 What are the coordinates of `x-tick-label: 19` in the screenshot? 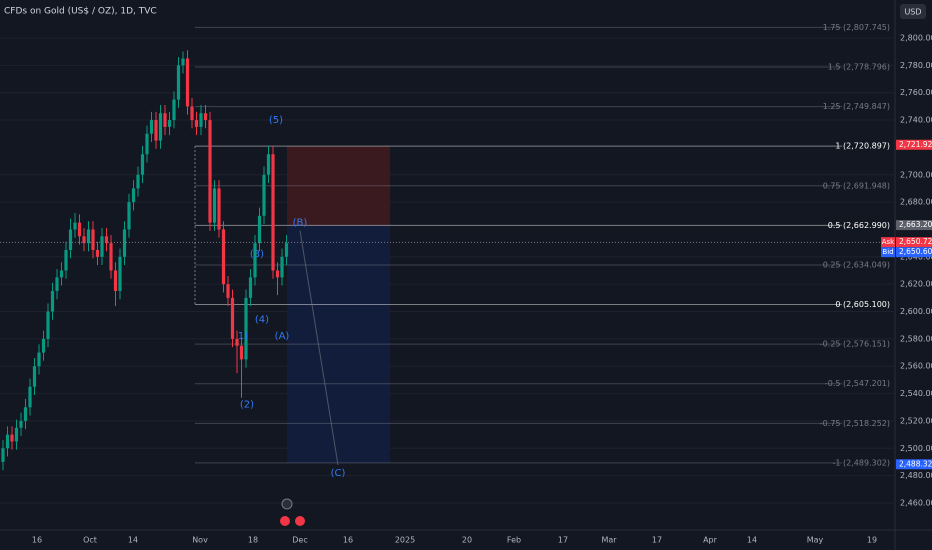 It's located at (872, 540).